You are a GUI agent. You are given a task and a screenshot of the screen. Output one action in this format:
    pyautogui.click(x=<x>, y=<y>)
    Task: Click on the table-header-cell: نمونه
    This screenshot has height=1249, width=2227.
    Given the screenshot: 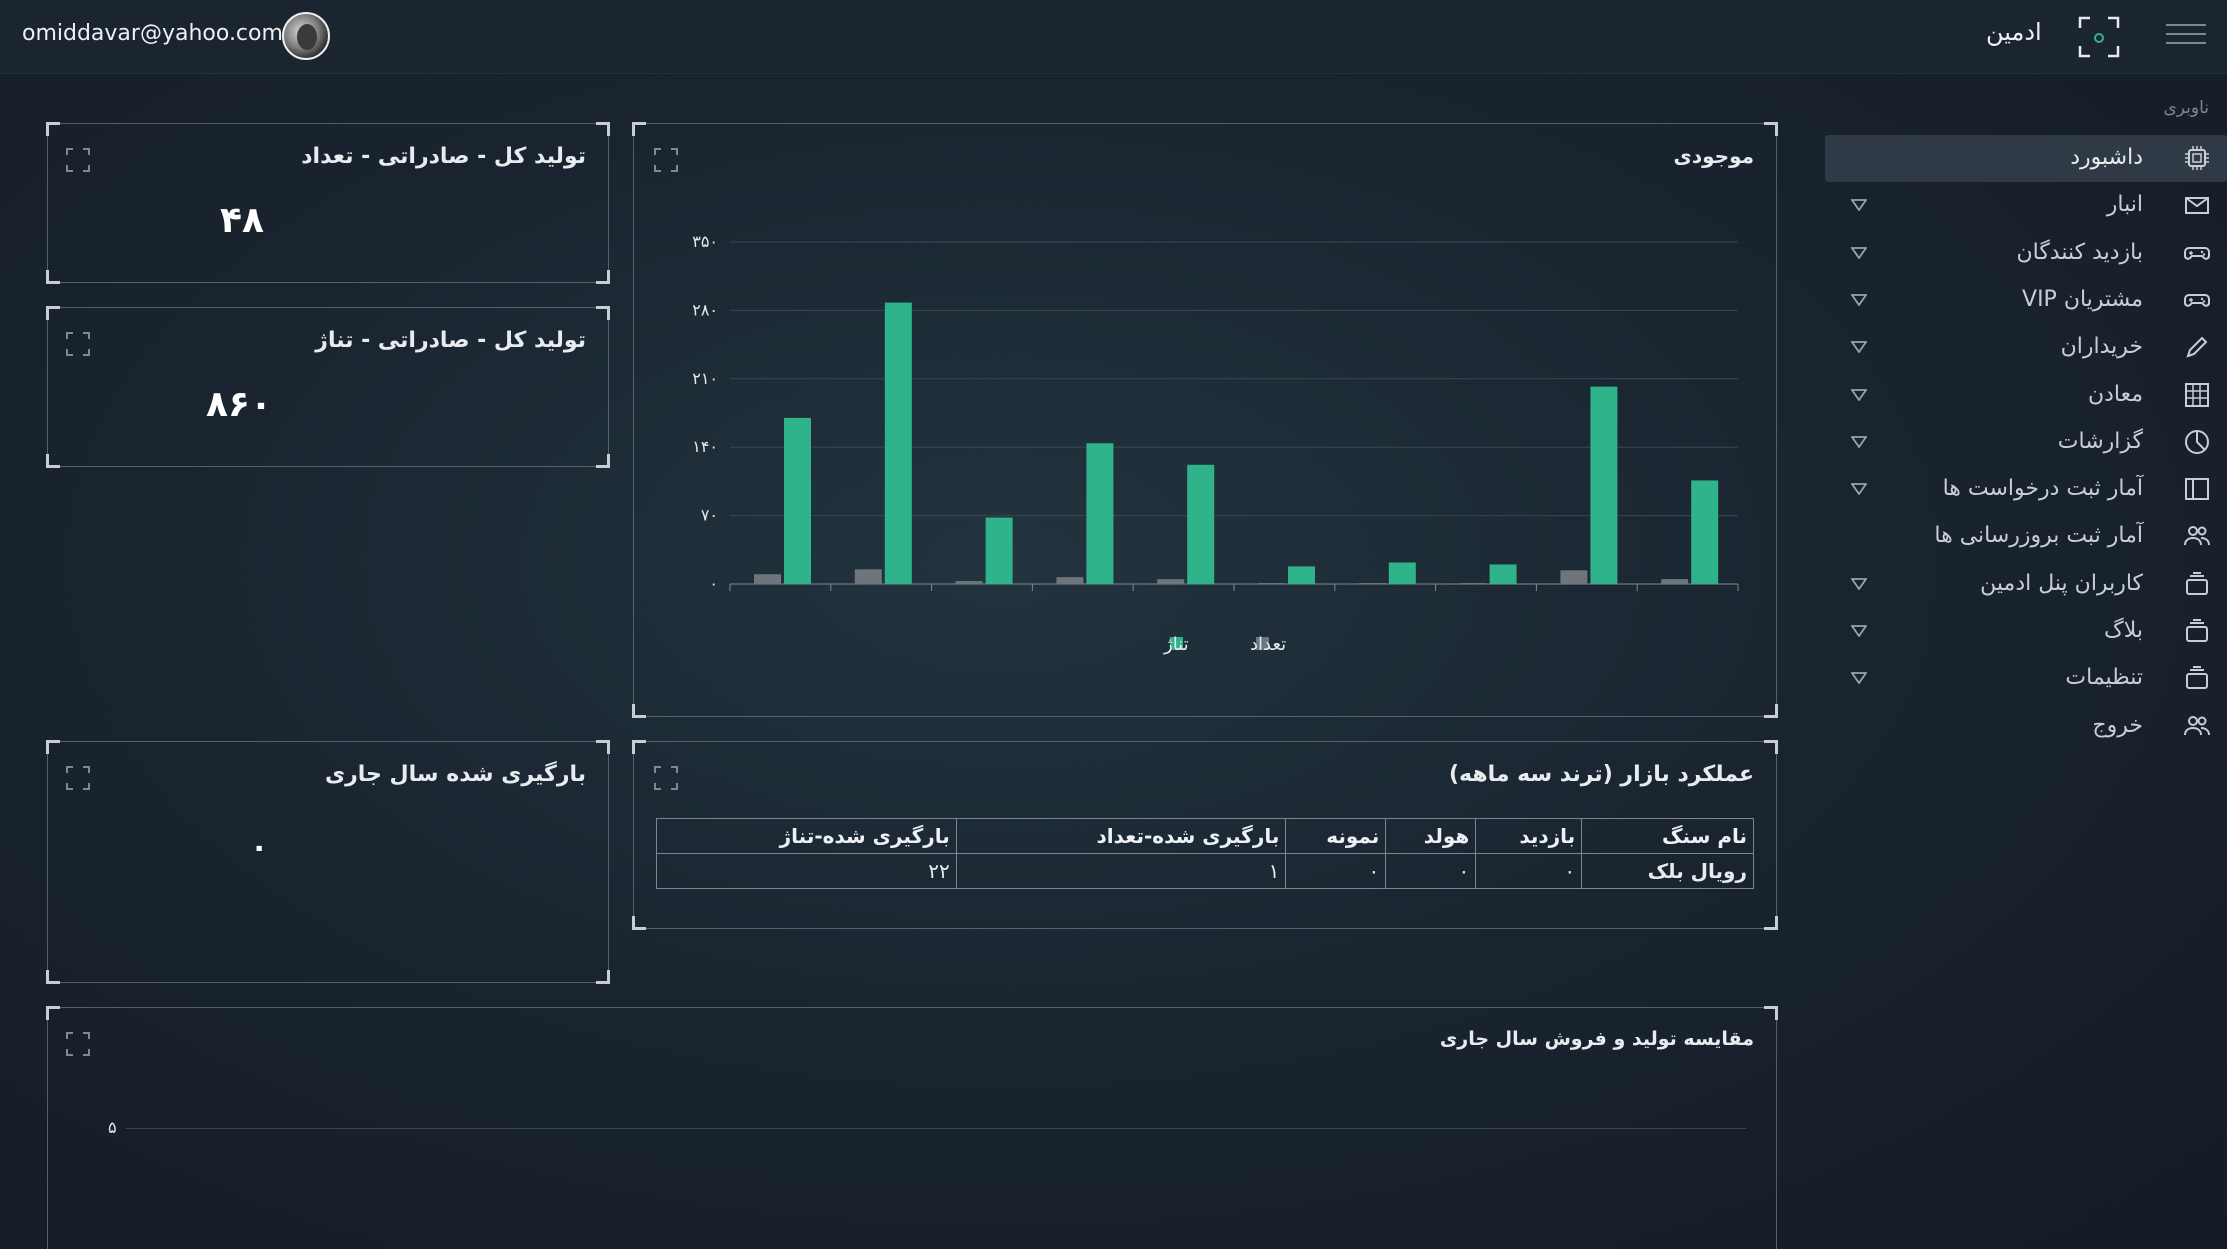 What is the action you would take?
    pyautogui.click(x=1336, y=836)
    